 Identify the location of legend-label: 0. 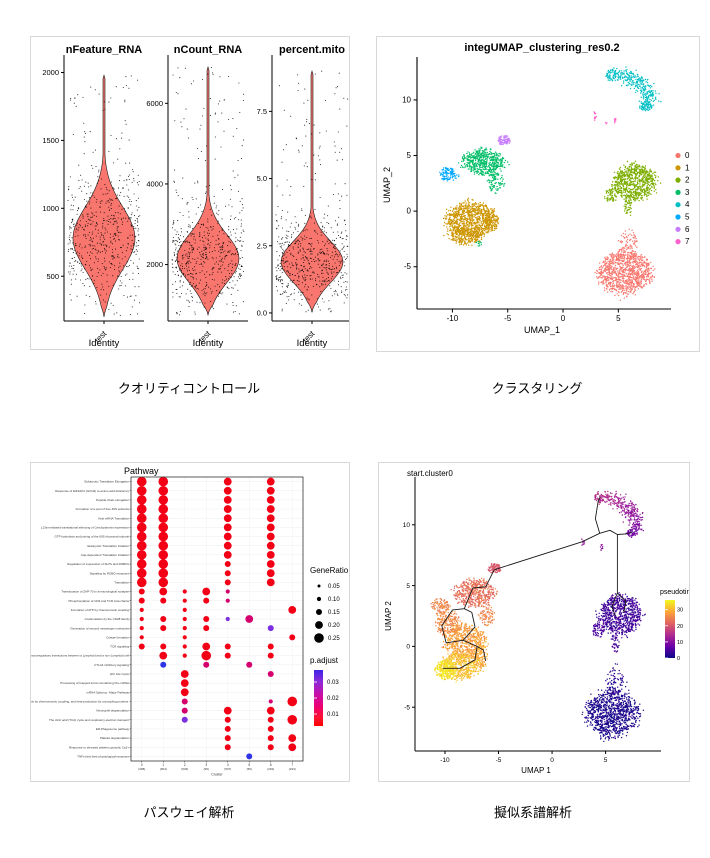
(687, 155).